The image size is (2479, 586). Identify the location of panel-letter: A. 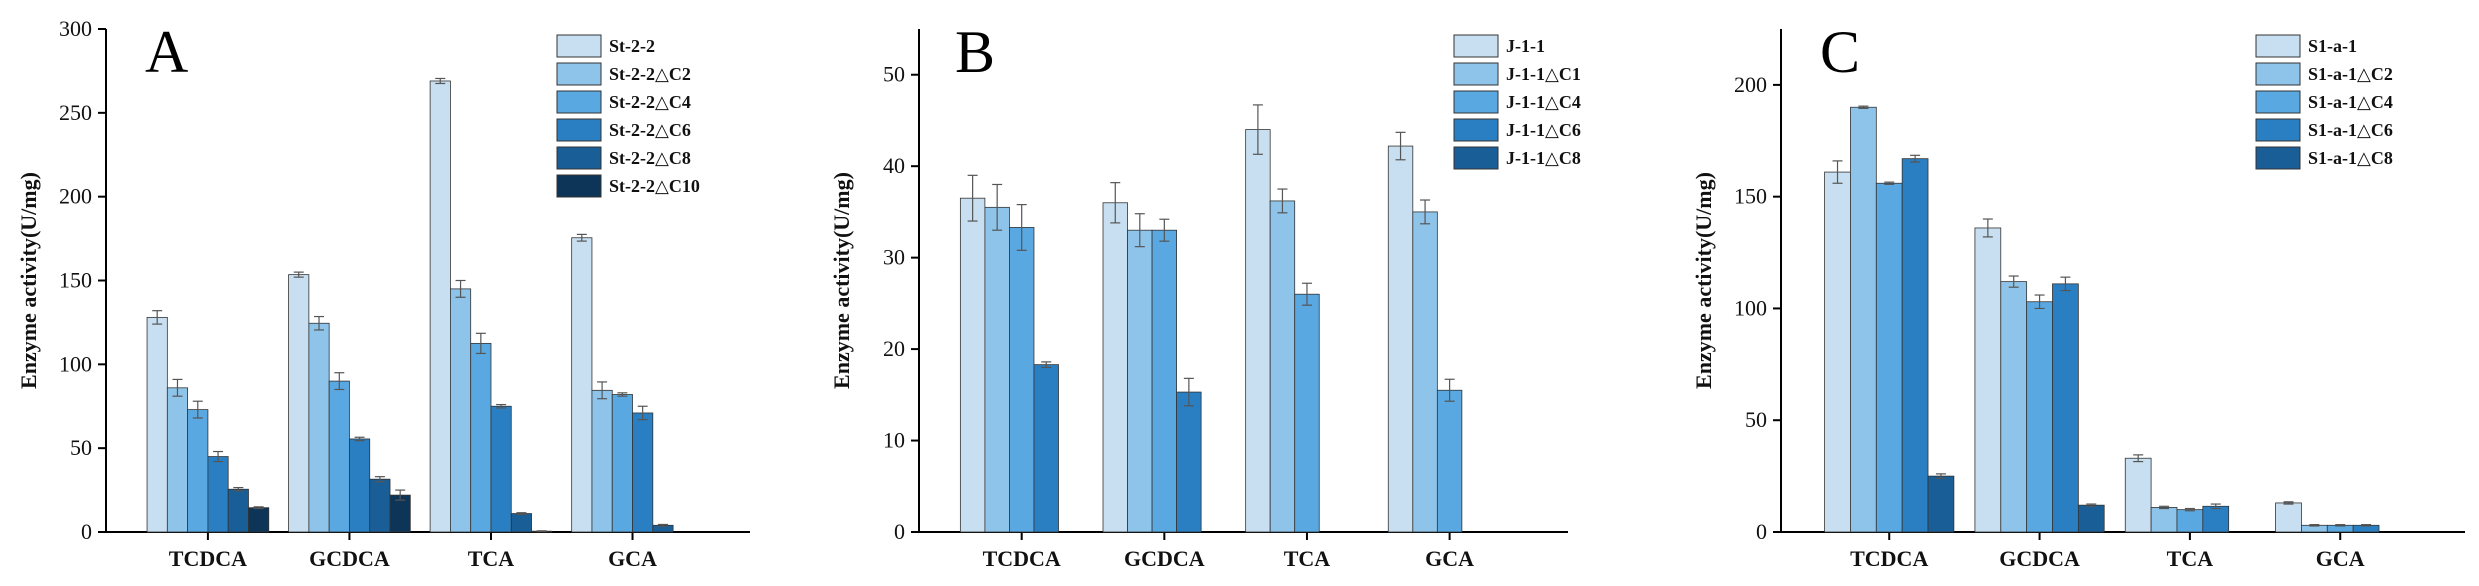
(166, 52).